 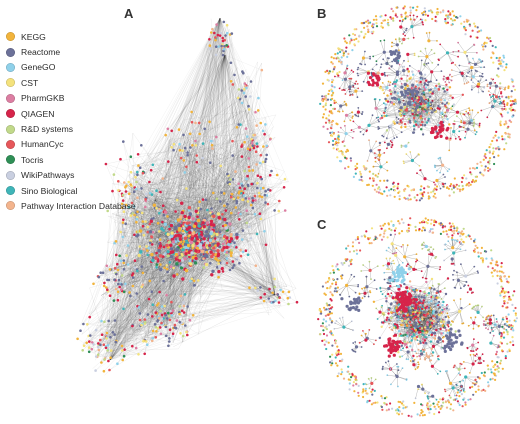 I want to click on legend-label: GeneGO, so click(x=38, y=67).